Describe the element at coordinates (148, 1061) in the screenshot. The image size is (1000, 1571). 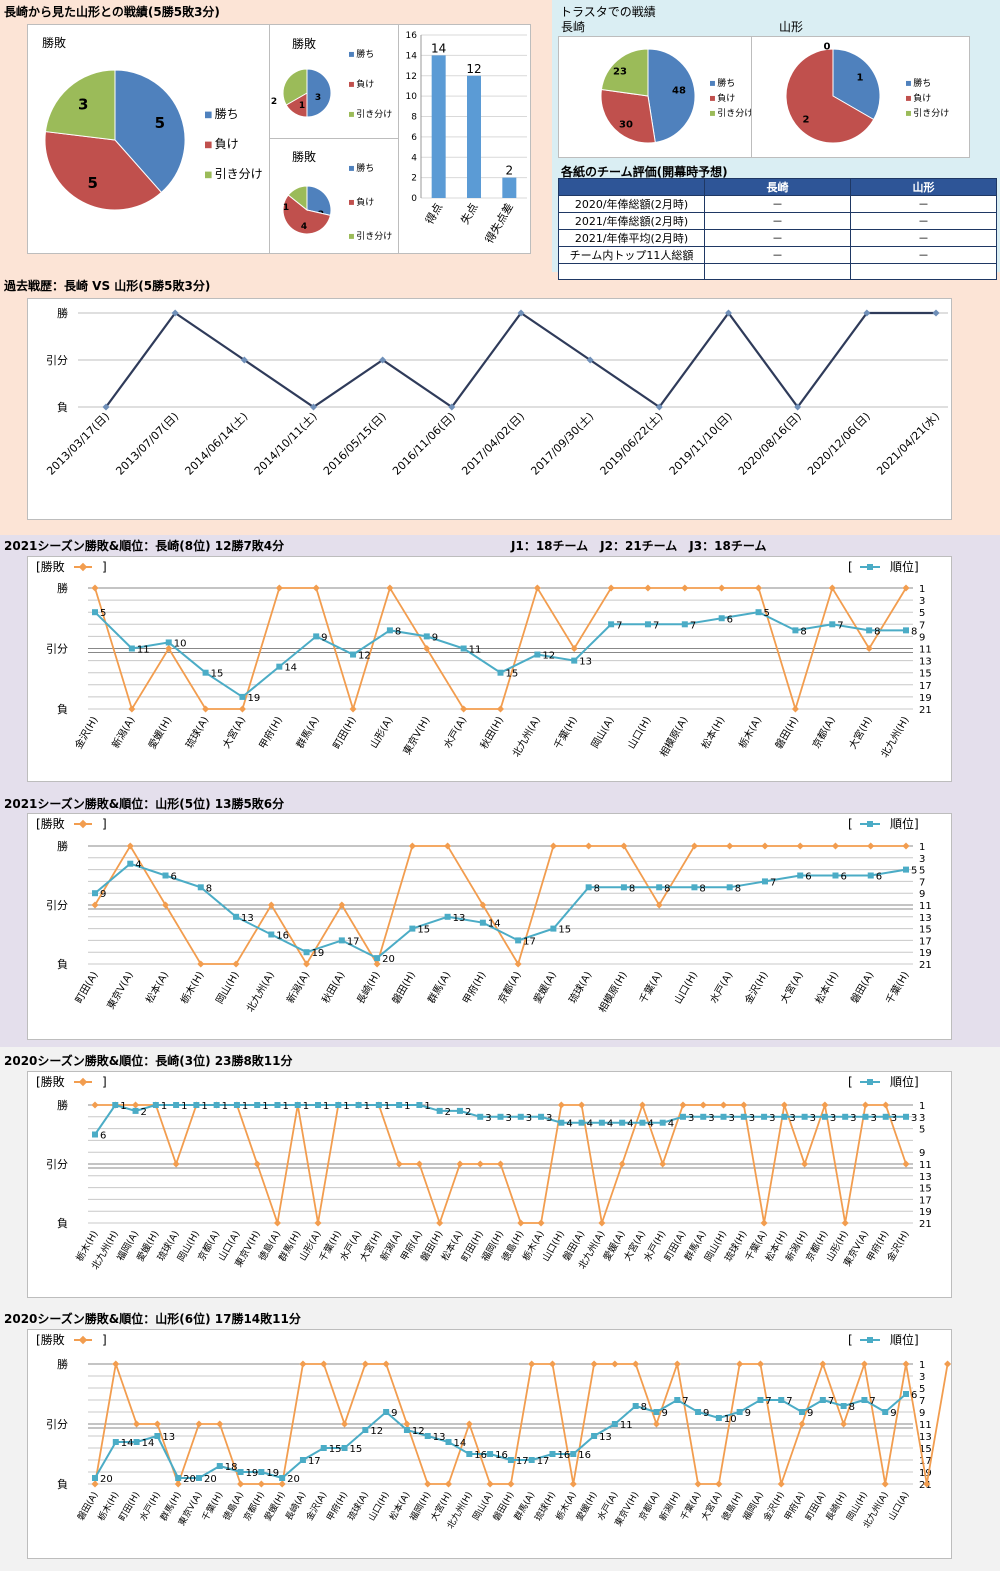
I see `season-title-3: 2020シーズン勝敗&順位：長崎(3位) 23勝8敗11分` at that location.